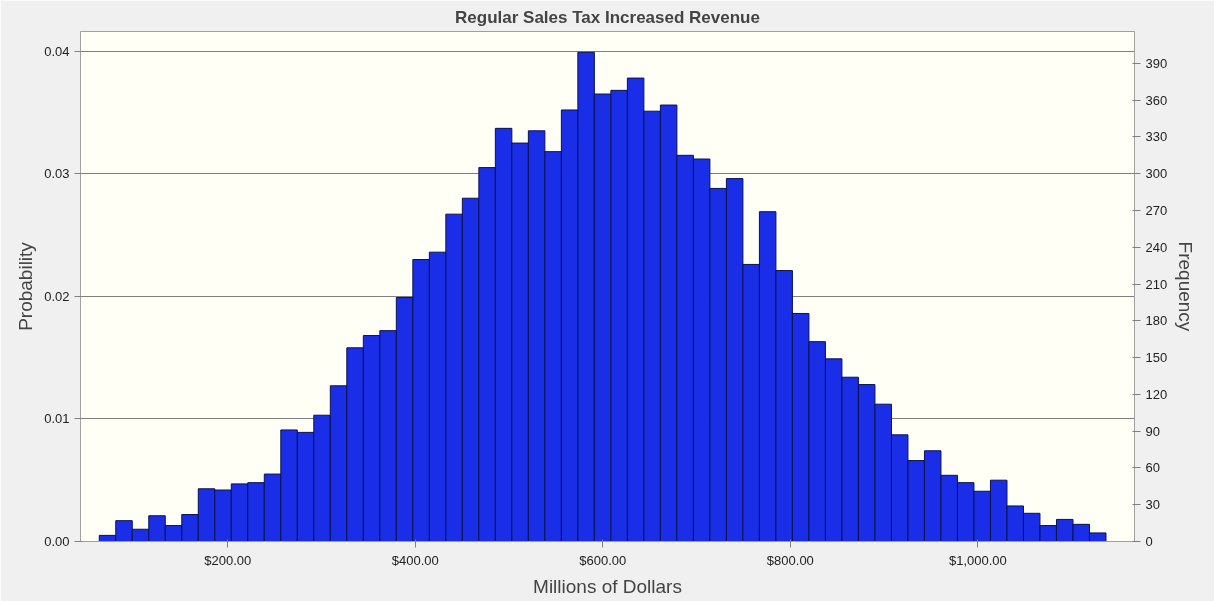  Describe the element at coordinates (1156, 321) in the screenshot. I see `y2-tick-label: 180` at that location.